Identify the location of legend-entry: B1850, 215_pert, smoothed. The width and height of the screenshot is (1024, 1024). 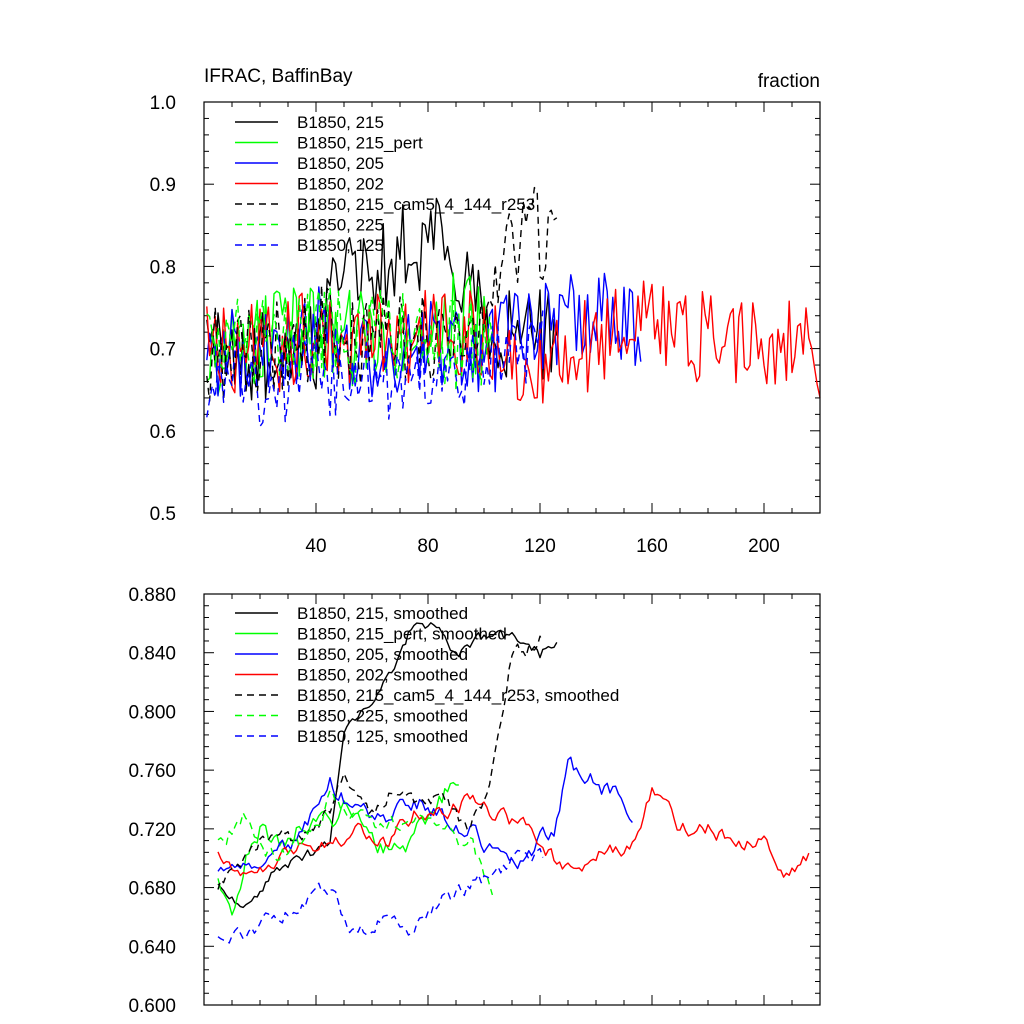
(402, 634).